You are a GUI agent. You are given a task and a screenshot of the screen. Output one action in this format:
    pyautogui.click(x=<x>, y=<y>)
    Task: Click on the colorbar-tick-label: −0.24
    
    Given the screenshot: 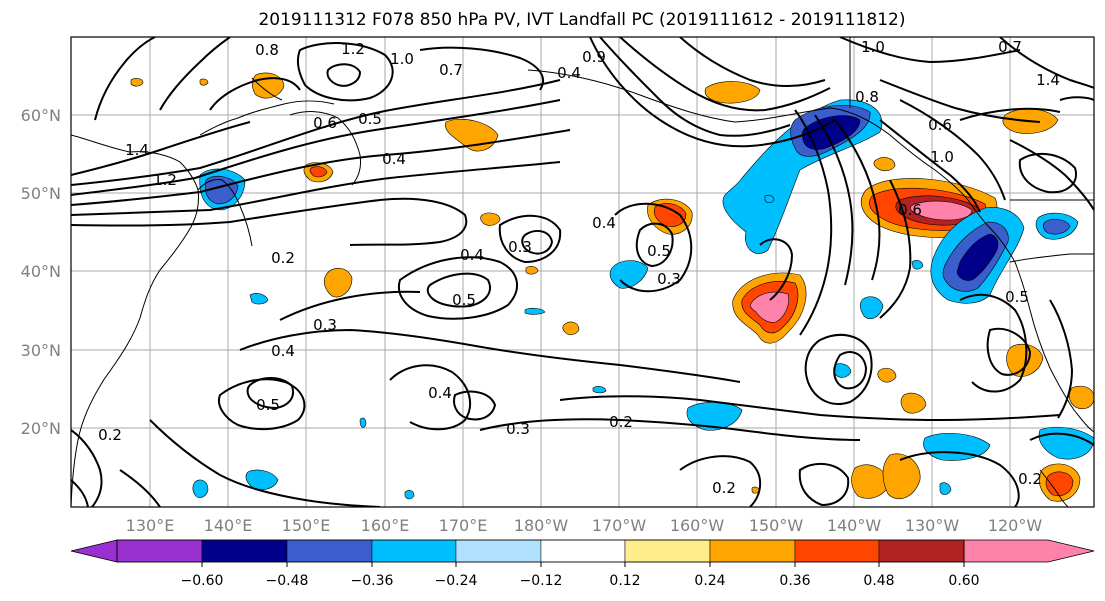 What is the action you would take?
    pyautogui.click(x=456, y=581)
    